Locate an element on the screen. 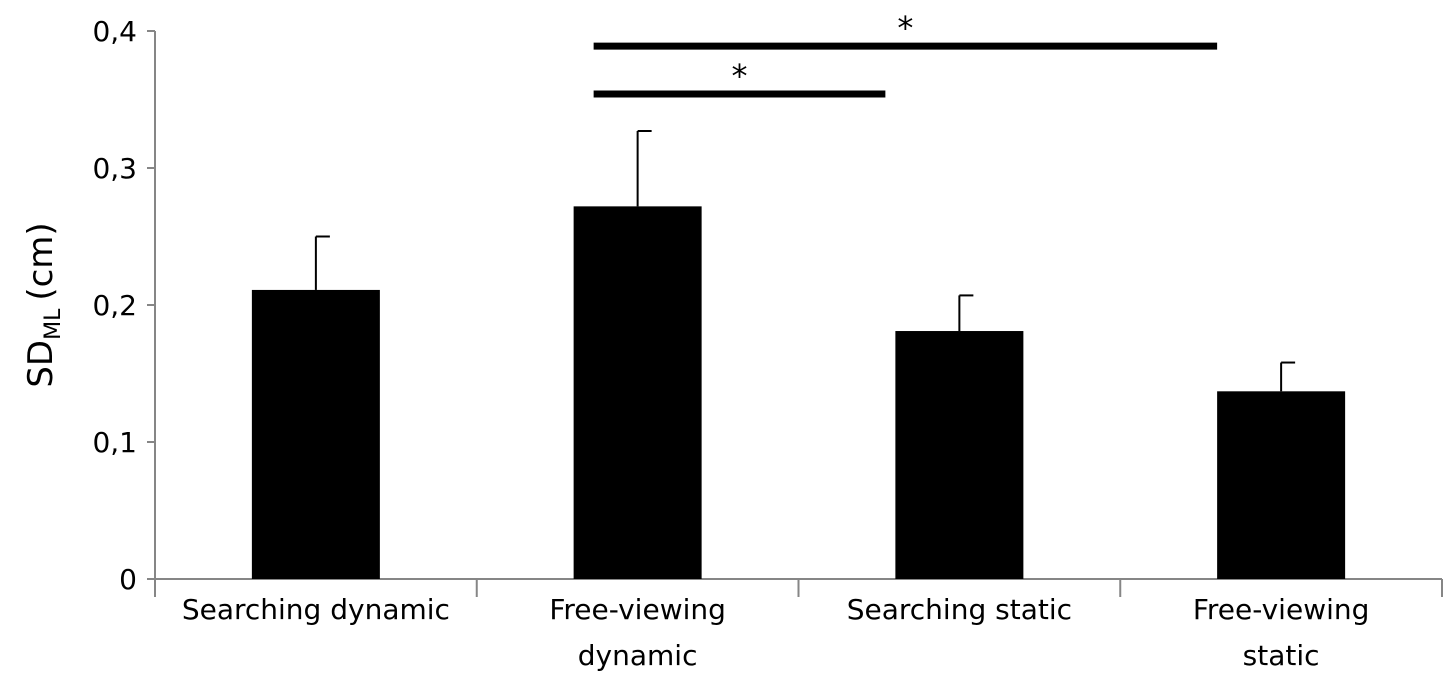 The height and width of the screenshot is (678, 1453). y-axis-title-unit: (cm) is located at coordinates (41, 261).